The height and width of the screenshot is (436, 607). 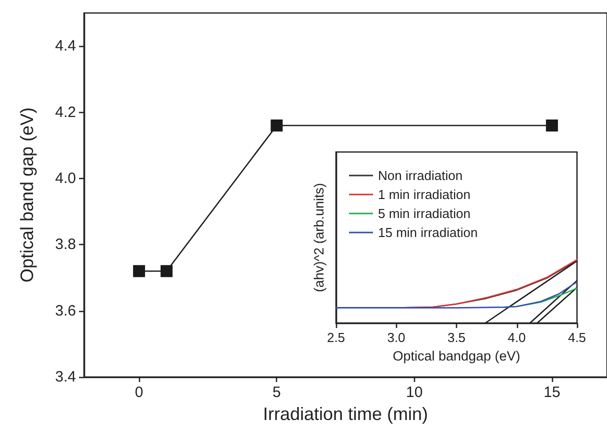 I want to click on legend-label: 1 min irradiation, so click(x=424, y=194).